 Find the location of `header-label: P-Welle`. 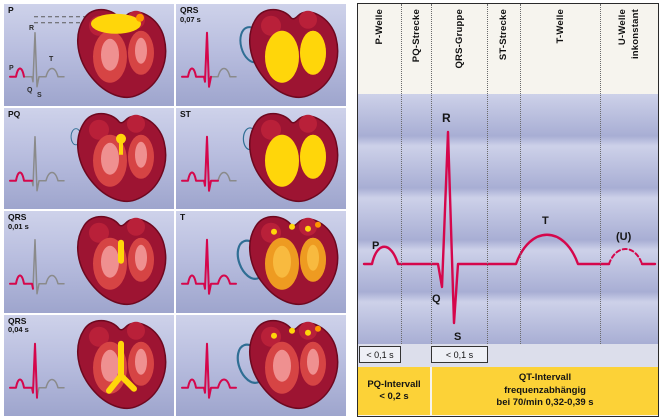

header-label: P-Welle is located at coordinates (379, 27).